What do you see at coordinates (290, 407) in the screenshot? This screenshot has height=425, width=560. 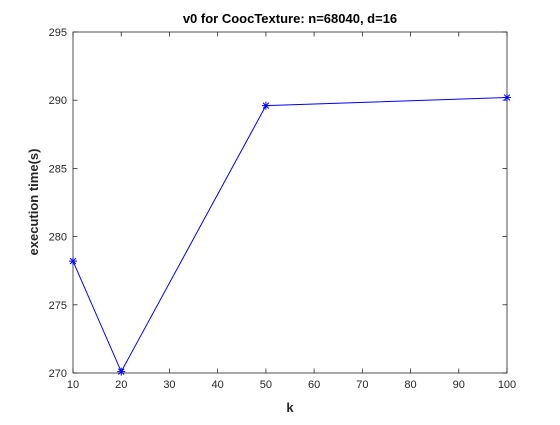 I see `x-axis-label: k` at bounding box center [290, 407].